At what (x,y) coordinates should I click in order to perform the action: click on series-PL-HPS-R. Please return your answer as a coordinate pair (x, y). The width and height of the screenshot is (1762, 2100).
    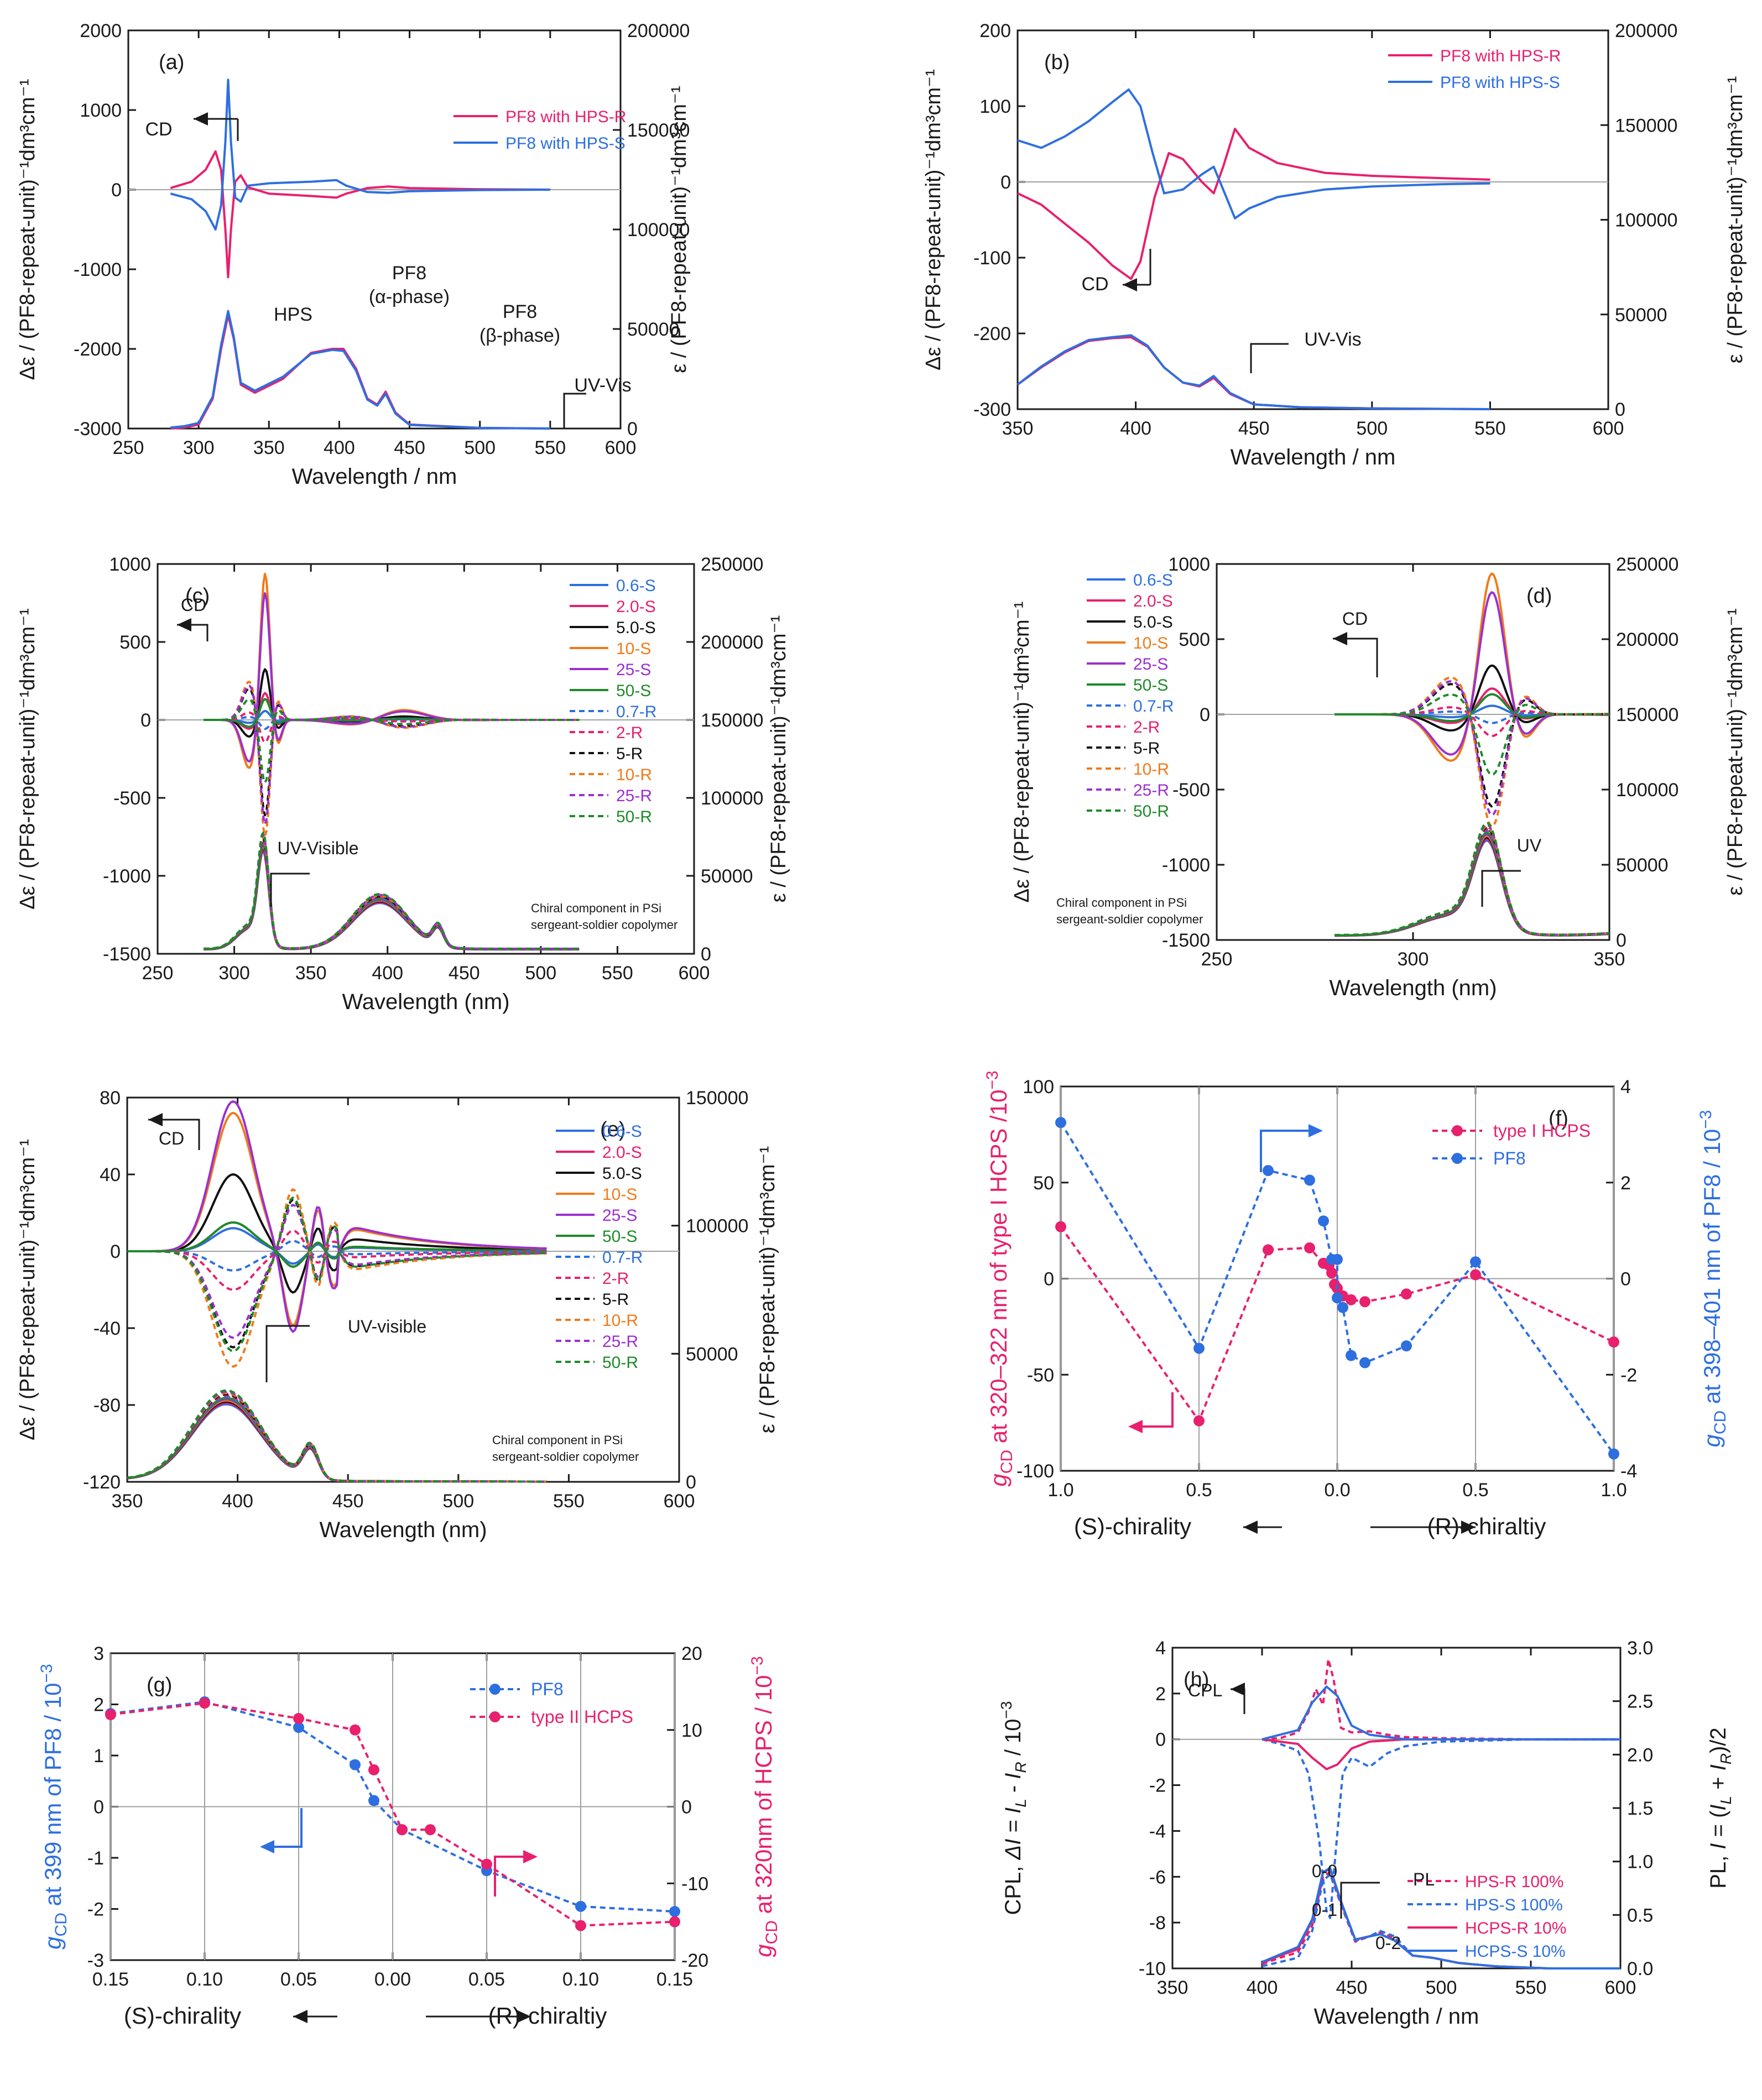
    Looking at the image, I should click on (1440, 1920).